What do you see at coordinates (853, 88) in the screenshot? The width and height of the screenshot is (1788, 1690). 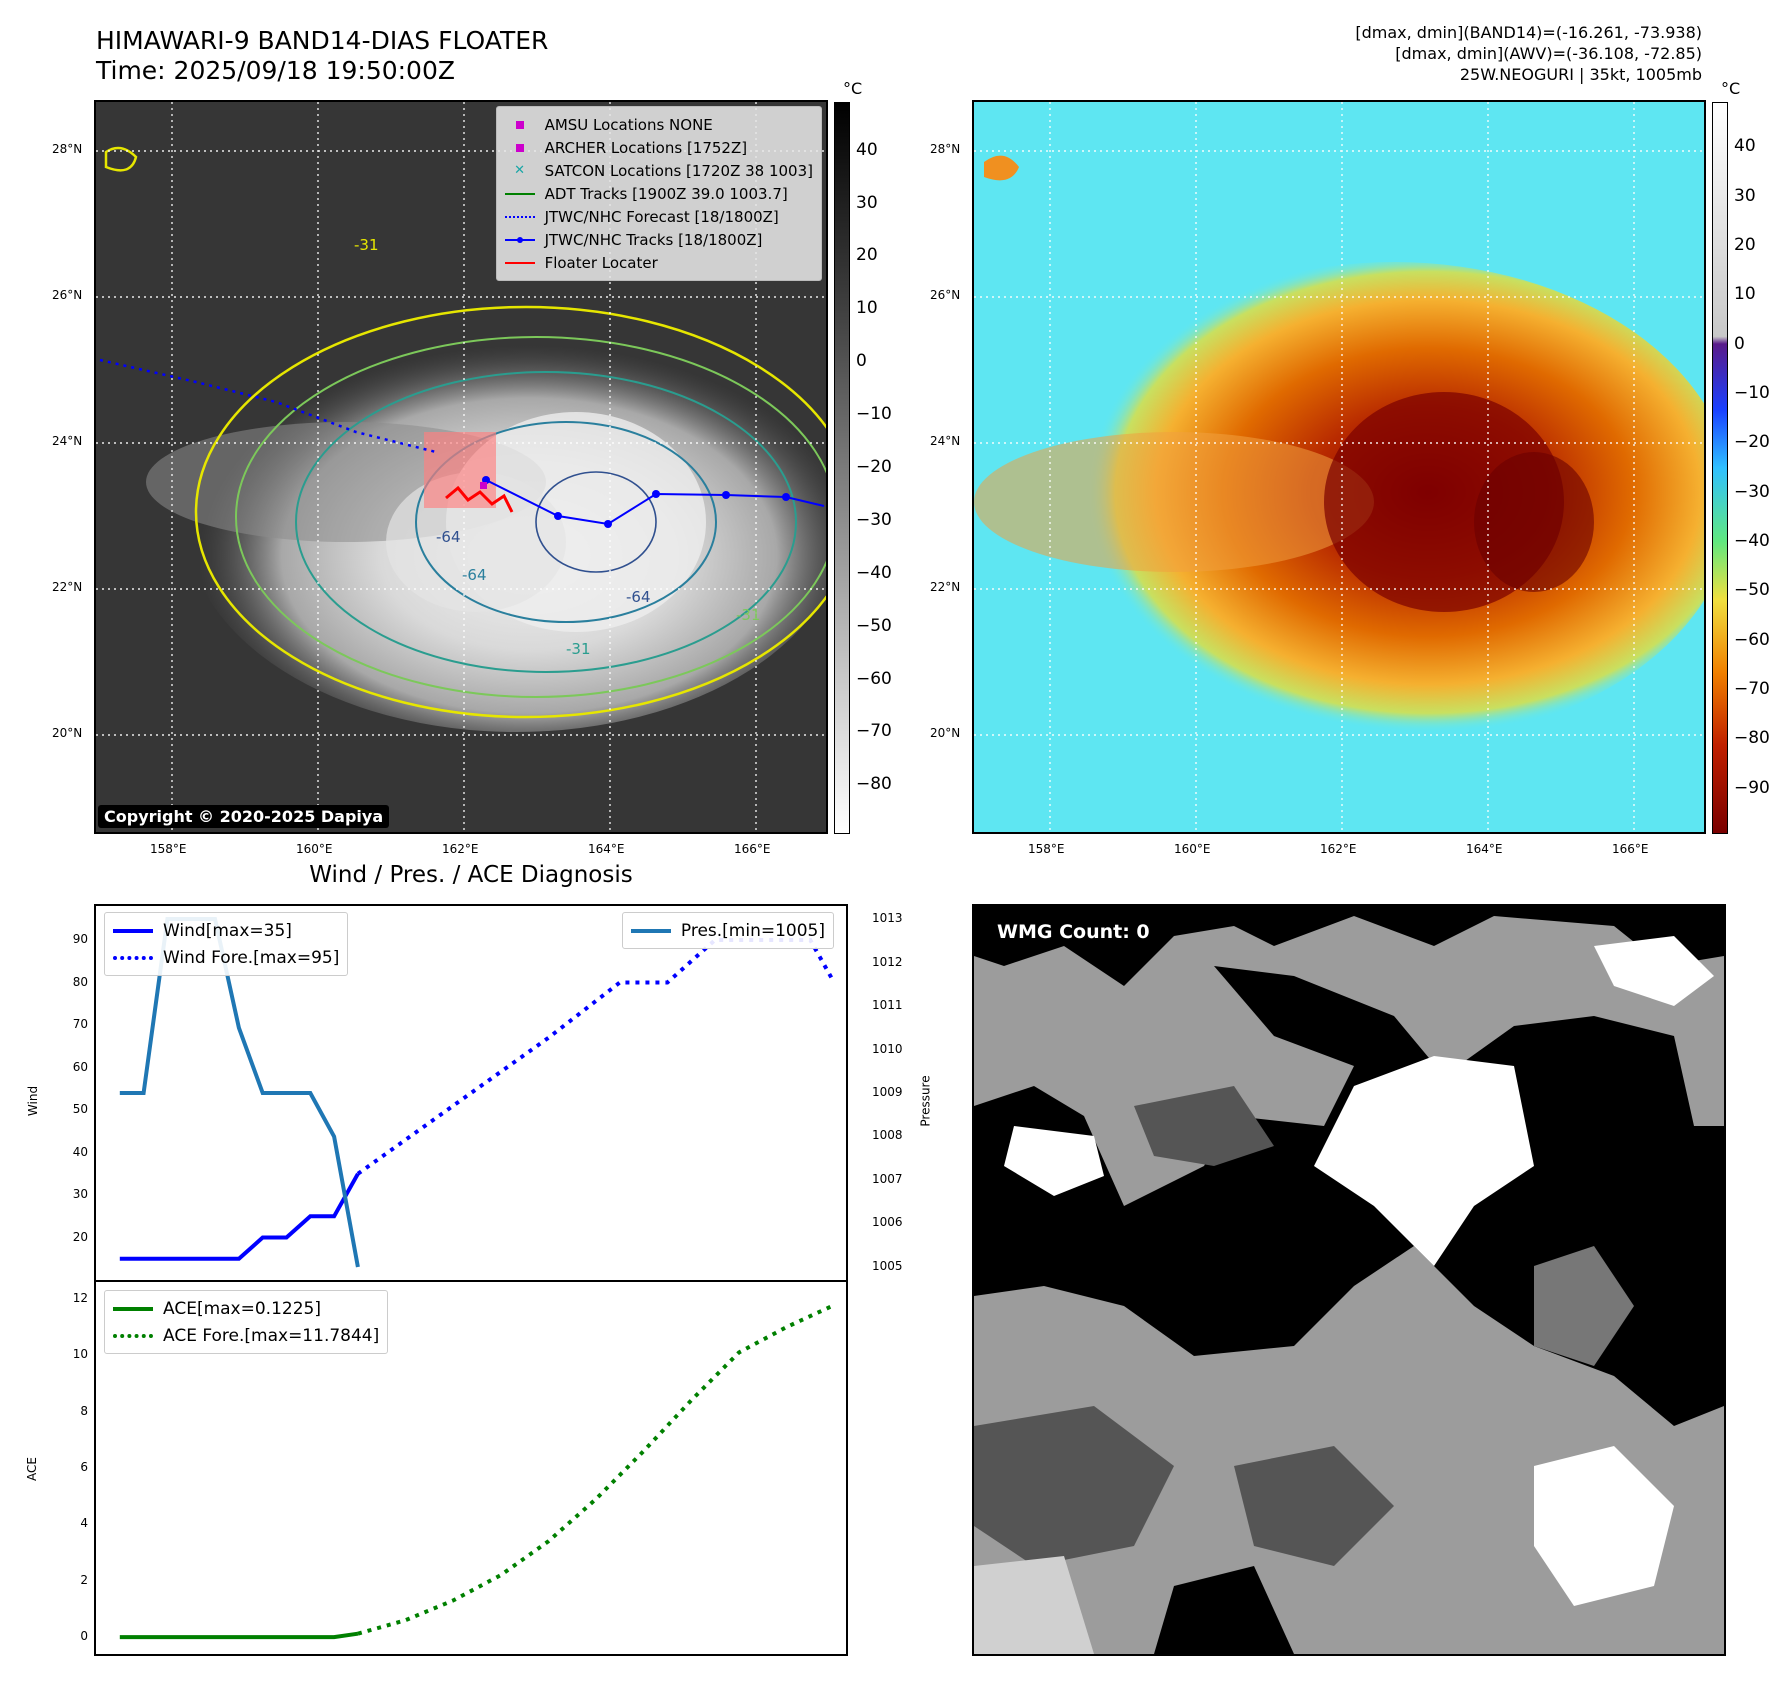 I see `colorbar-unit: °C` at bounding box center [853, 88].